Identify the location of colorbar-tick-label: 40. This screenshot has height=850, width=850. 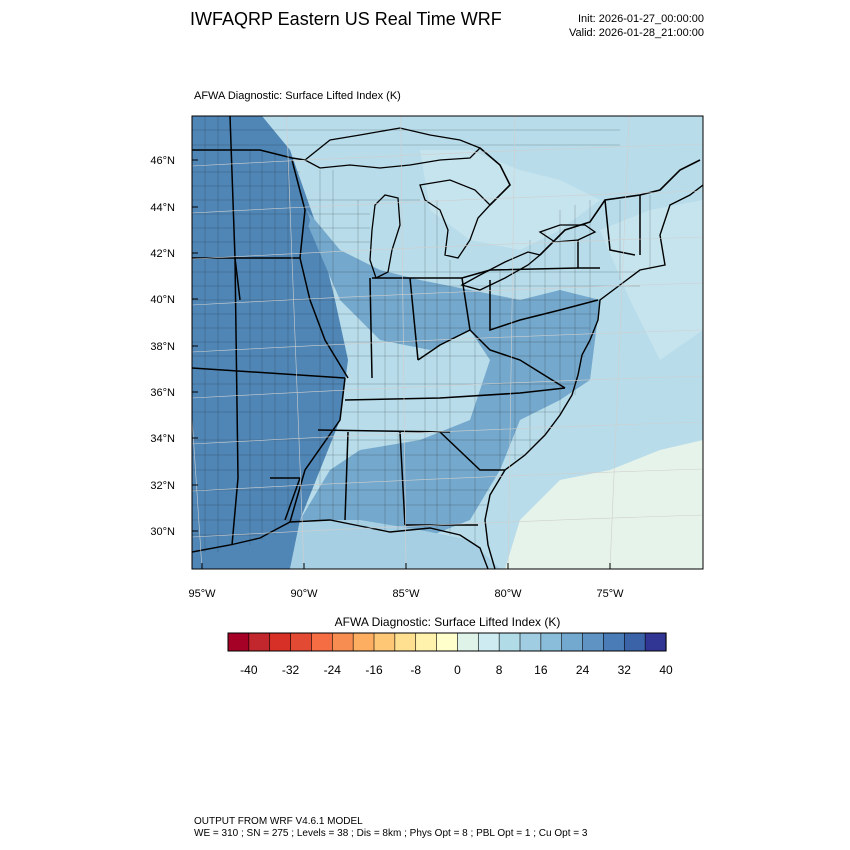
(666, 670).